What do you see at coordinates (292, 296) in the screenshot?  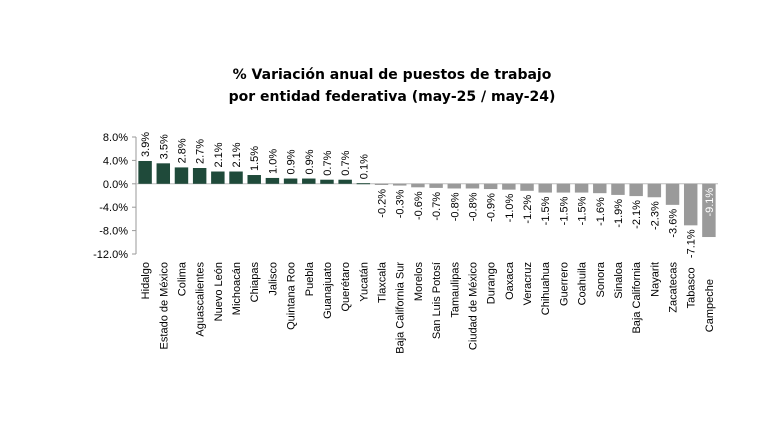 I see `category-label: Quintana Roo` at bounding box center [292, 296].